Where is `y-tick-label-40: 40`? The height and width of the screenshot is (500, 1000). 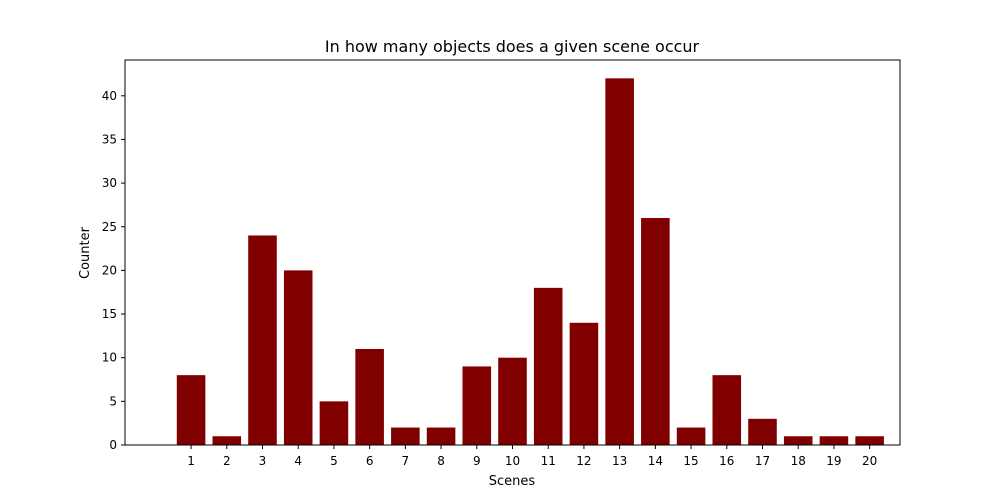 y-tick-label-40: 40 is located at coordinates (109, 96).